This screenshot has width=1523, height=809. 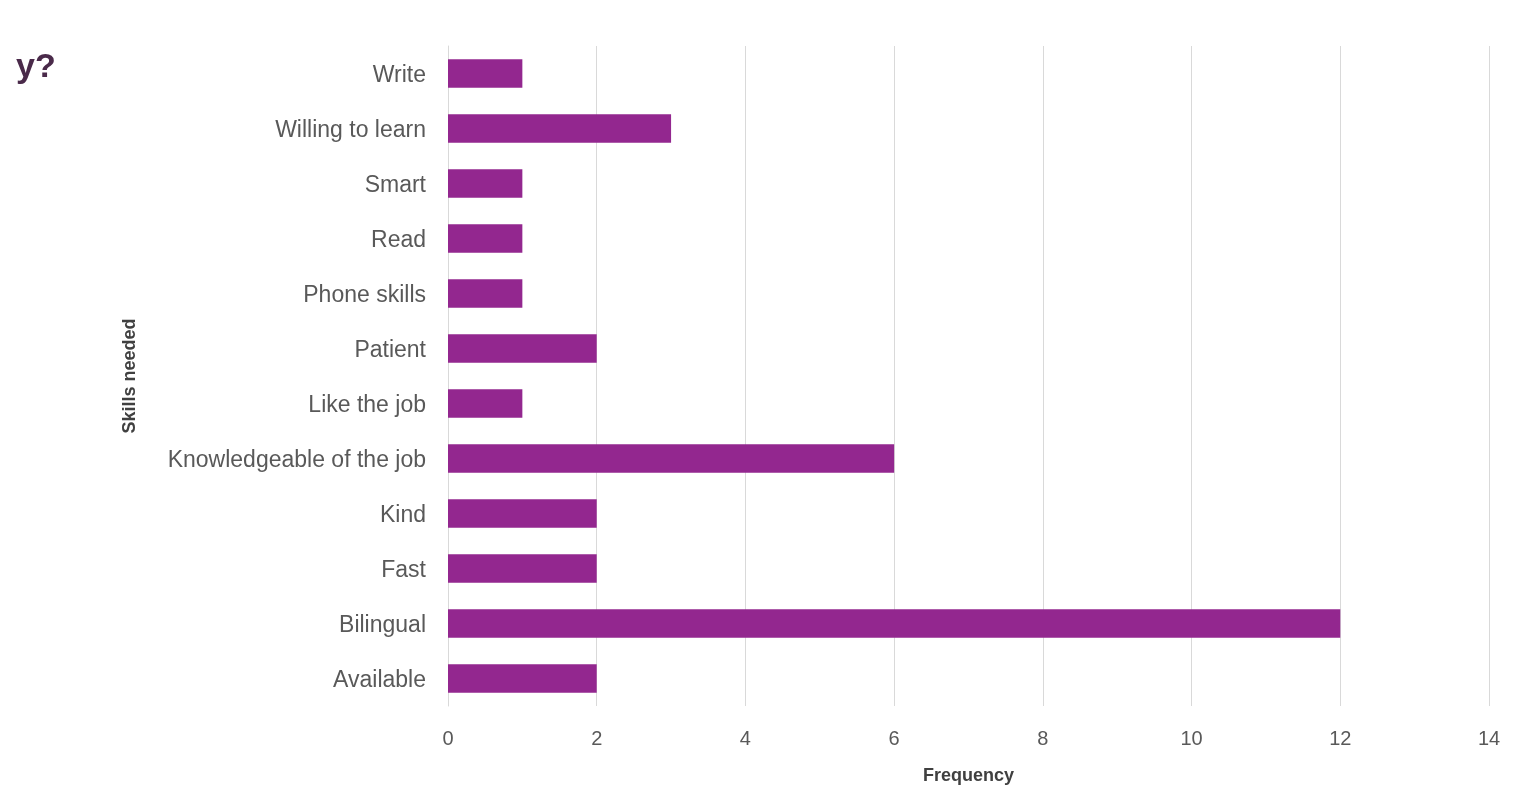 What do you see at coordinates (398, 238) in the screenshot?
I see `y-tick-label: Read` at bounding box center [398, 238].